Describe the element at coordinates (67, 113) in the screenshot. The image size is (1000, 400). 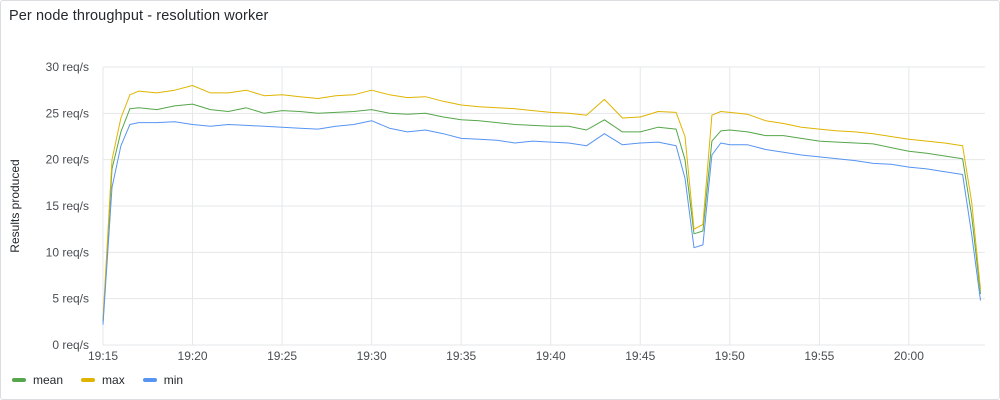
I see `y-tick-label: 25 req/s` at that location.